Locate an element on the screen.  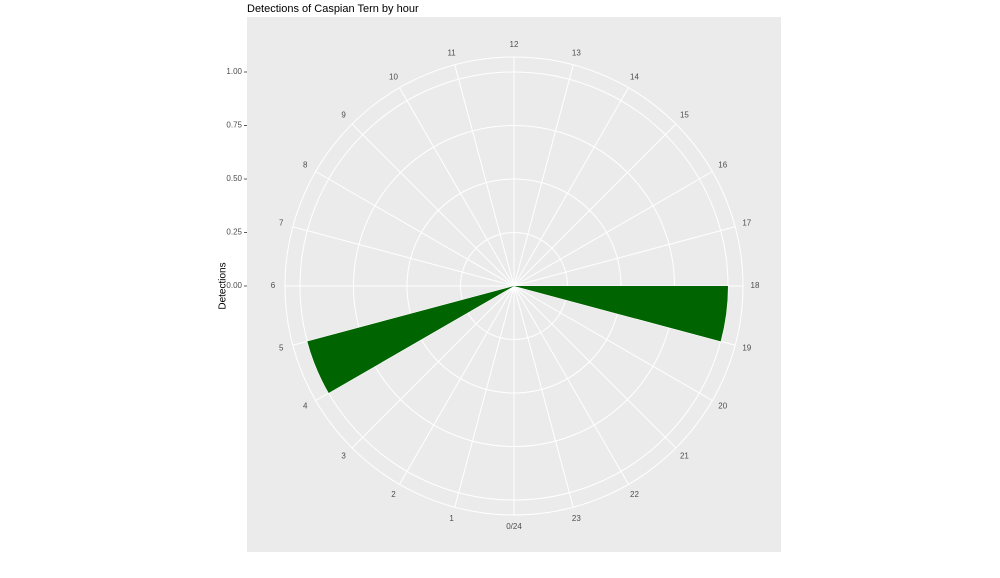
x-tick-label: 18 is located at coordinates (755, 285).